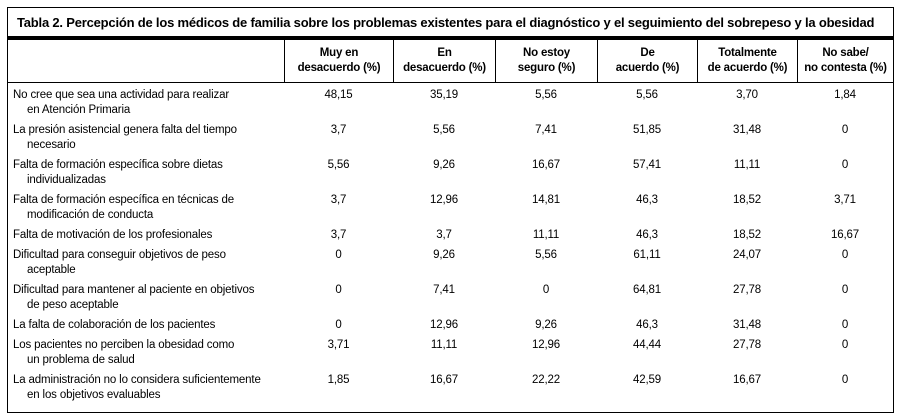 This screenshot has width=901, height=416. I want to click on value-cell: 14,81, so click(546, 200).